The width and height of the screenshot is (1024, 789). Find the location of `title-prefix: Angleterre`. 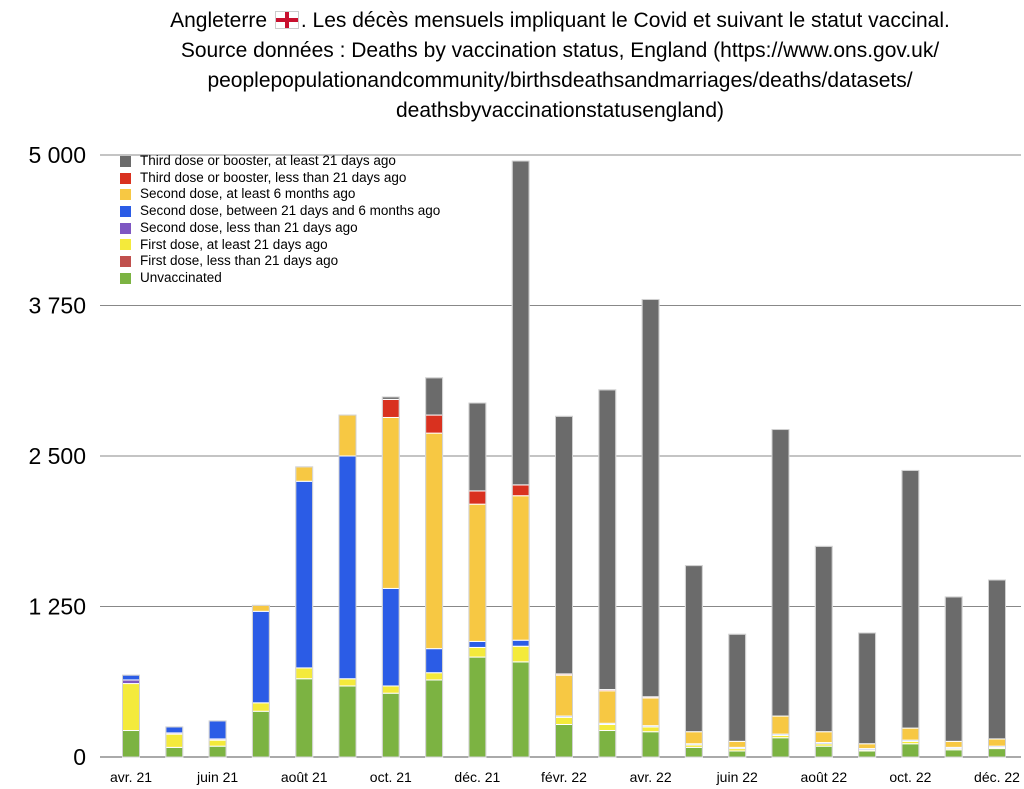

title-prefix: Angleterre is located at coordinates (219, 20).